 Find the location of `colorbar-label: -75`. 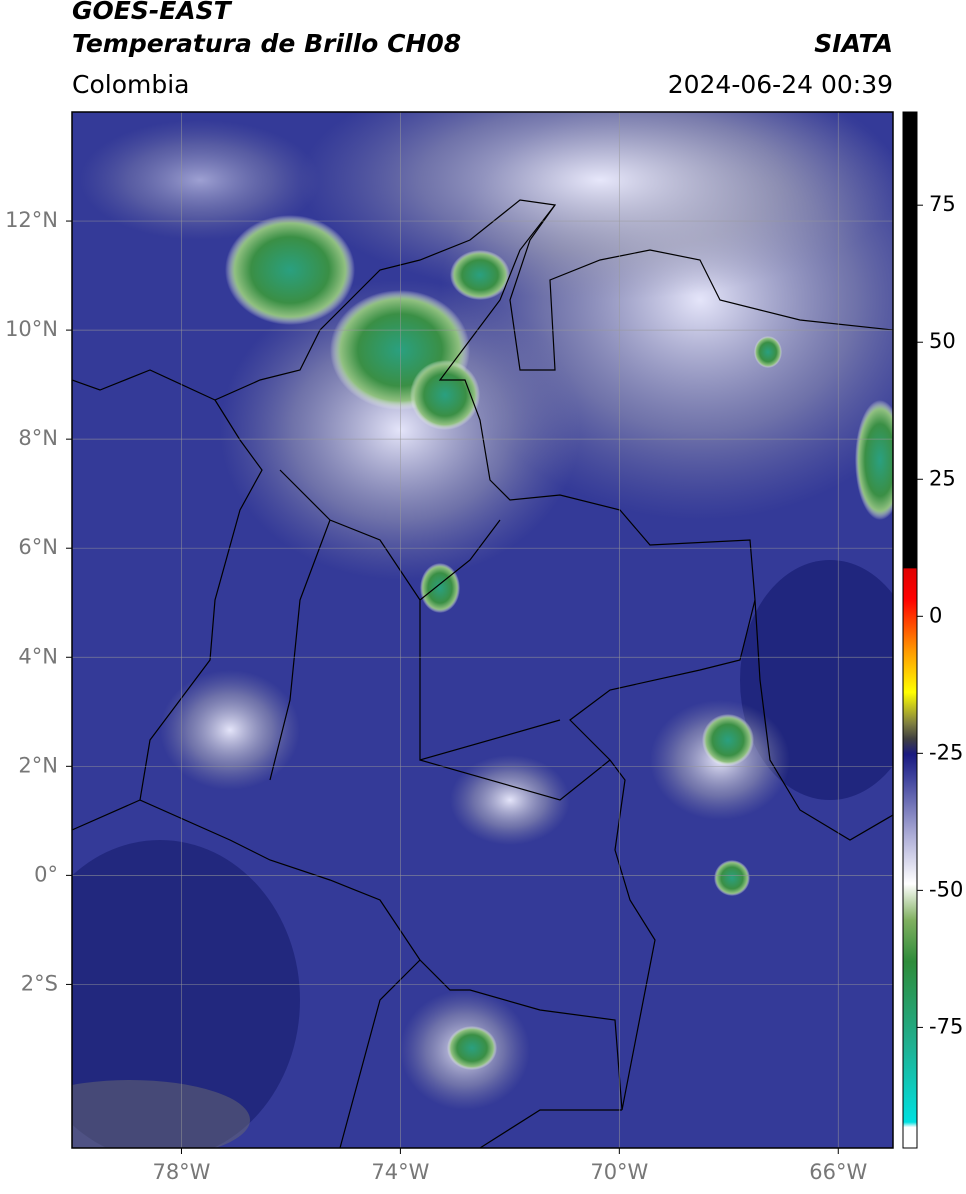

colorbar-label: -75 is located at coordinates (946, 1026).